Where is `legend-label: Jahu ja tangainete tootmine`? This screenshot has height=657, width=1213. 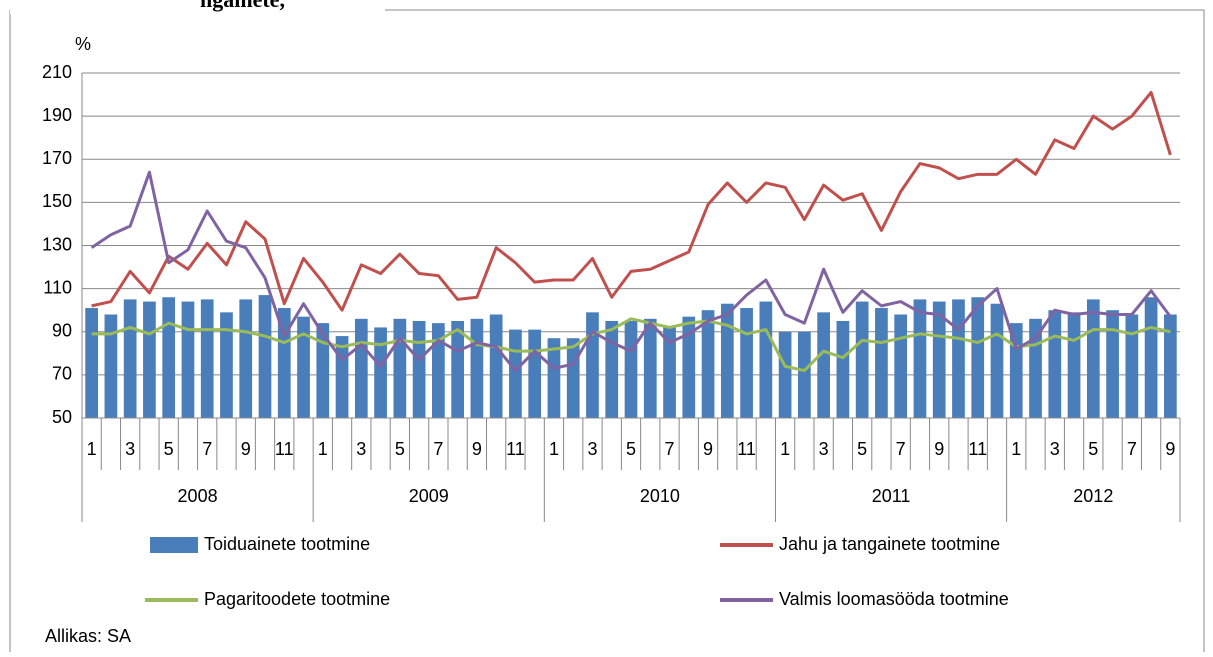
legend-label: Jahu ja tangainete tootmine is located at coordinates (889, 544).